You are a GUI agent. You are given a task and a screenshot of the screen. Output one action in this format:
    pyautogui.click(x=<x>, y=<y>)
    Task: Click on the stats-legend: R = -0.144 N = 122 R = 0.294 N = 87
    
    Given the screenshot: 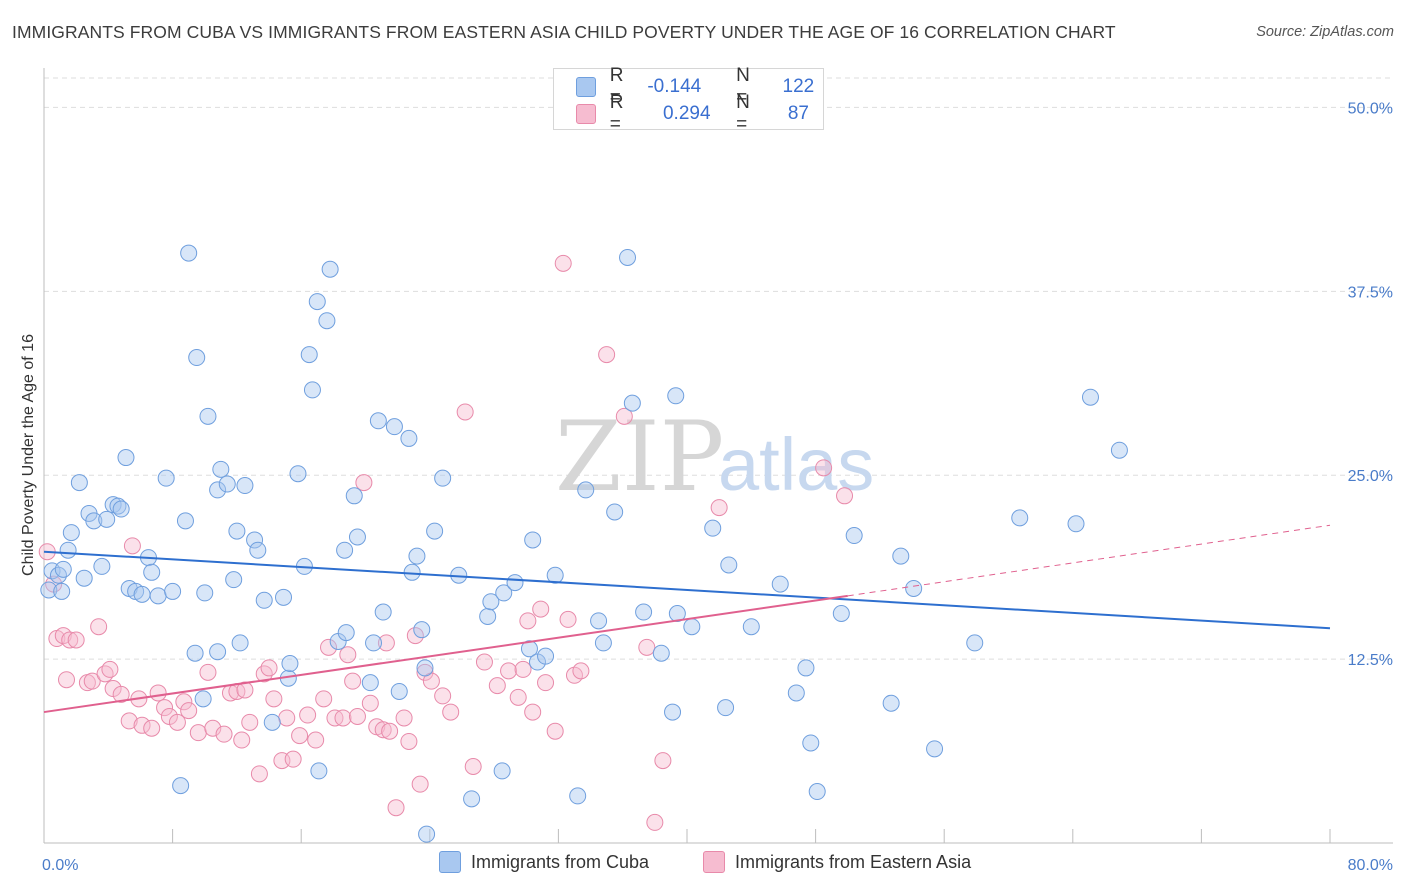 What is the action you would take?
    pyautogui.click(x=688, y=100)
    